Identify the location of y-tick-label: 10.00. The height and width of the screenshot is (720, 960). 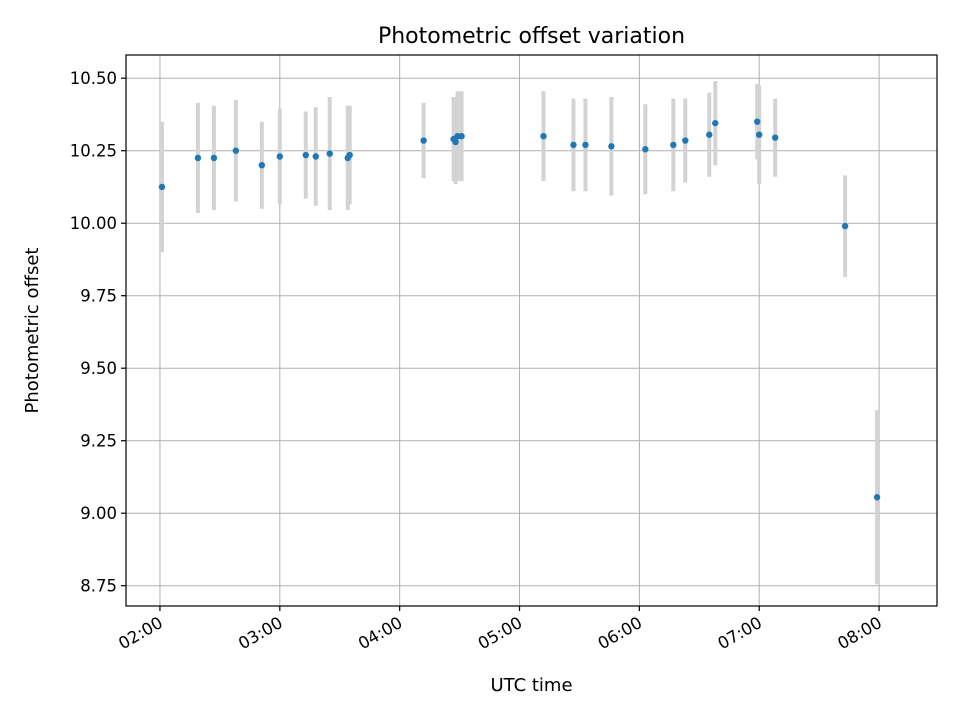
(93, 223).